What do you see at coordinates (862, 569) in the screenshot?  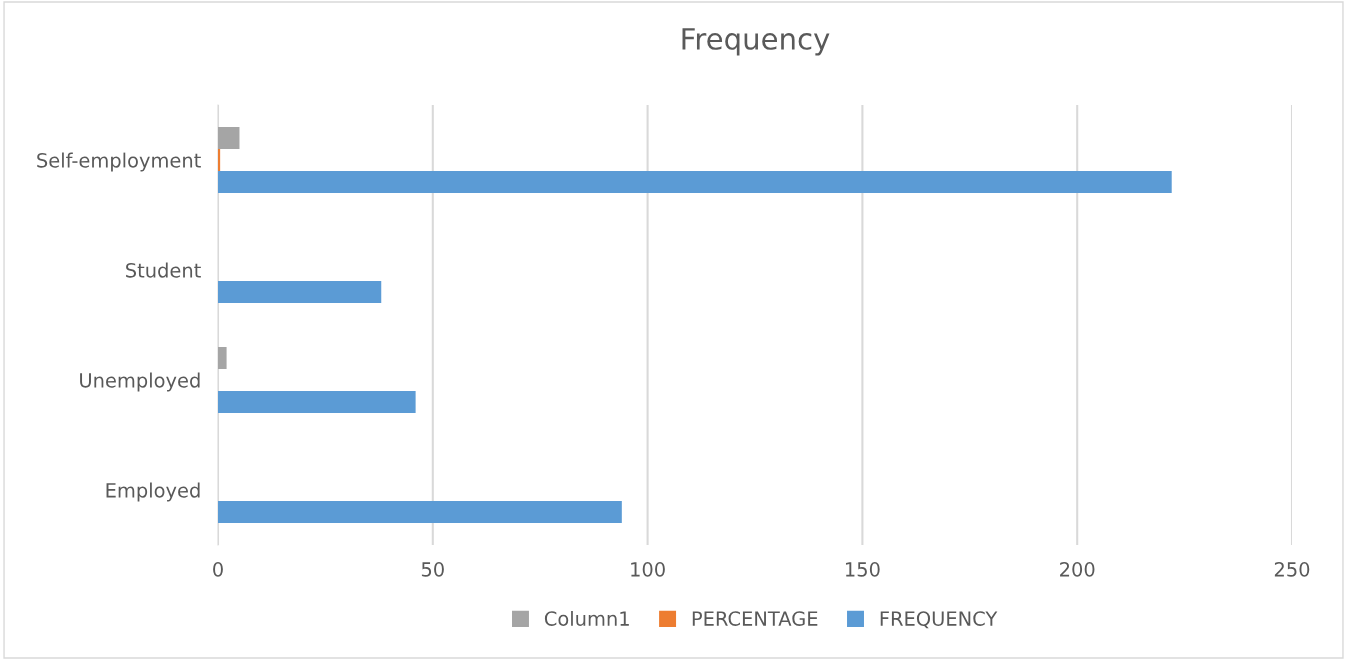 I see `x-tick-label: 150` at bounding box center [862, 569].